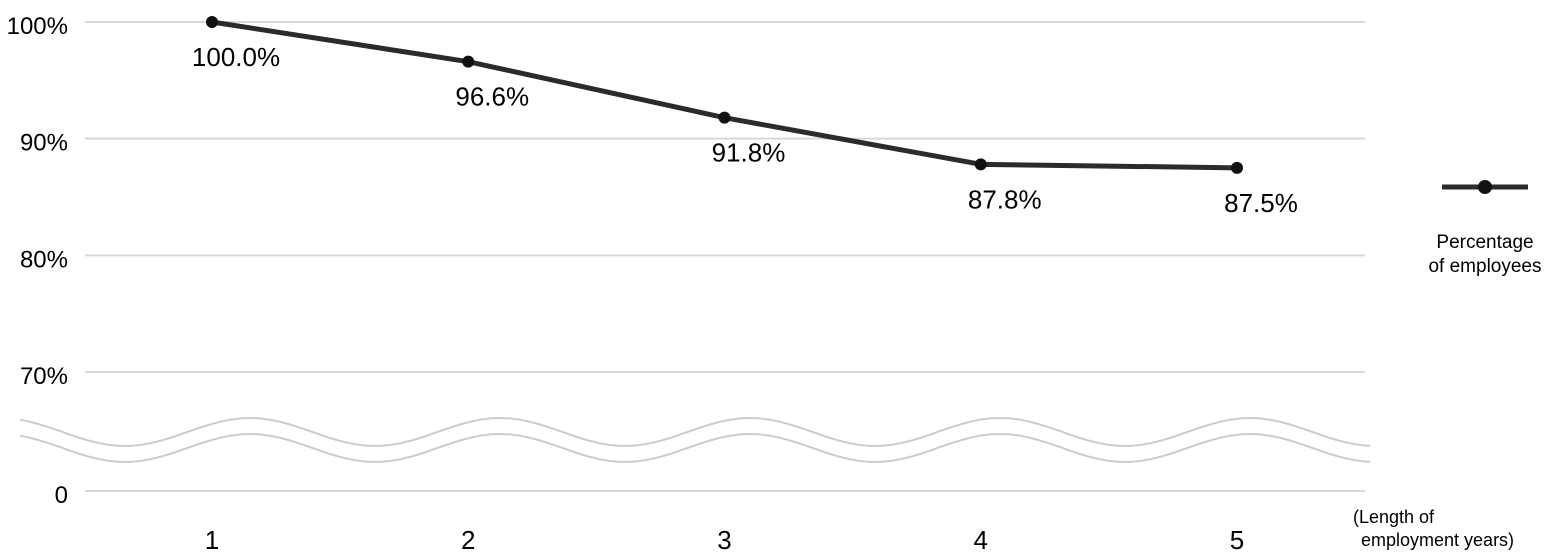 This screenshot has height=560, width=1560. Describe the element at coordinates (44, 143) in the screenshot. I see `y-tick-label: 90%` at that location.